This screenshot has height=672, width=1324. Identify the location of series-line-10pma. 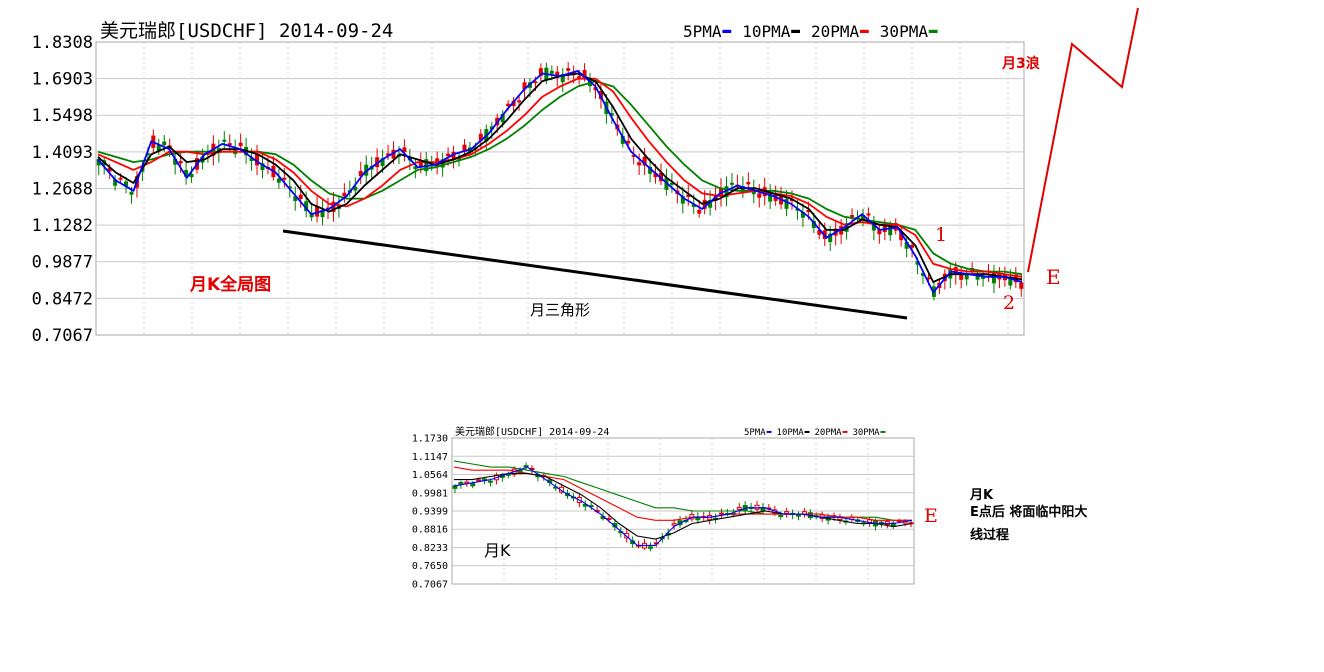
(683, 506).